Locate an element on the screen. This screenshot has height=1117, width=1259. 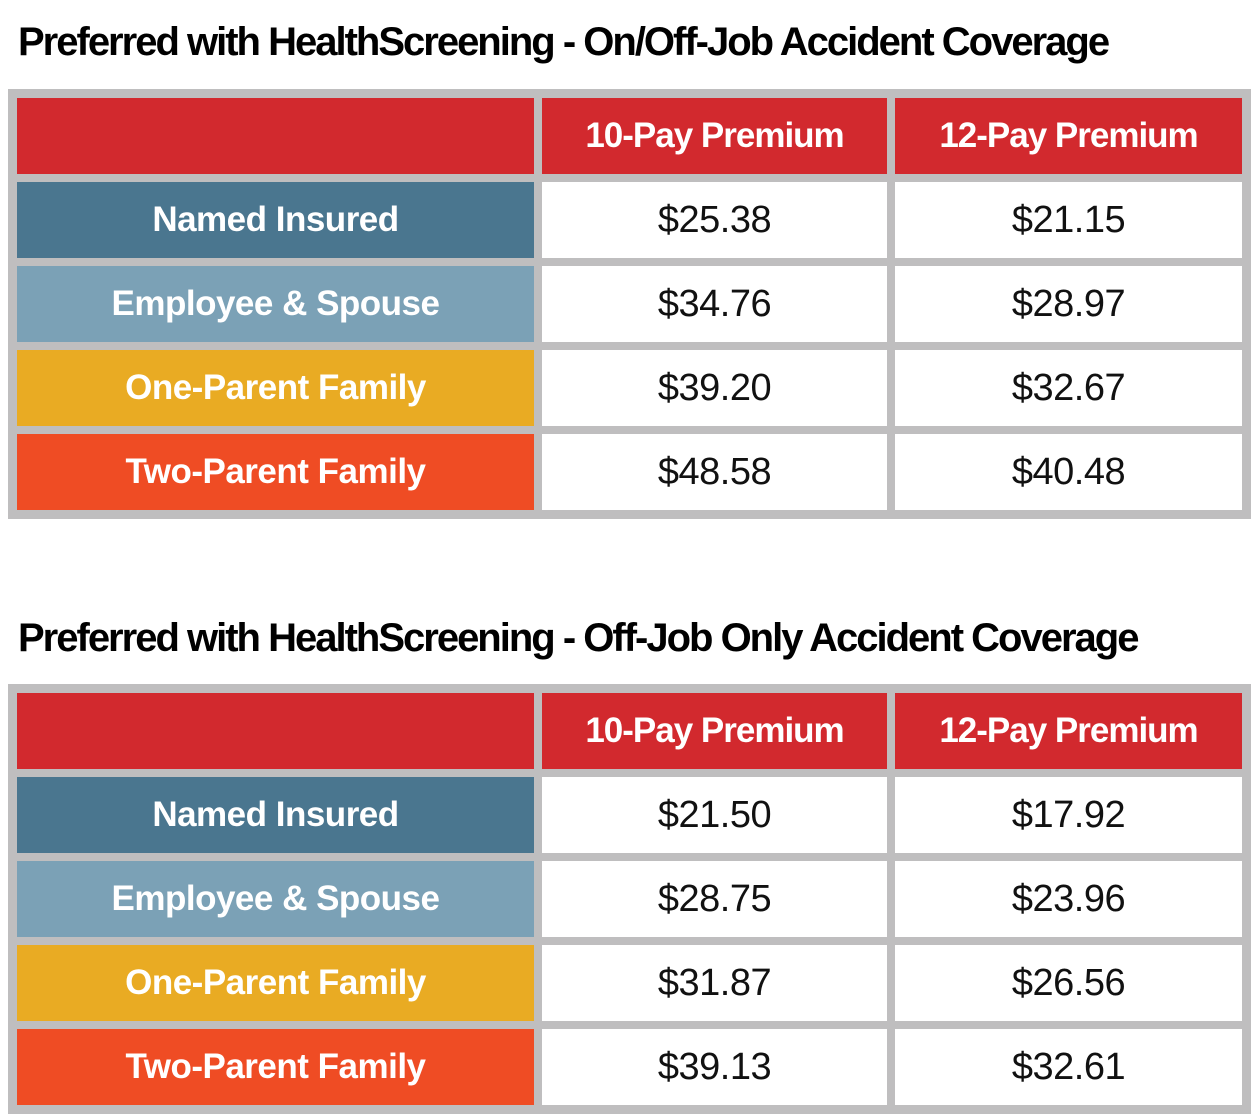
premium-value-cell: $25.38 is located at coordinates (714, 220).